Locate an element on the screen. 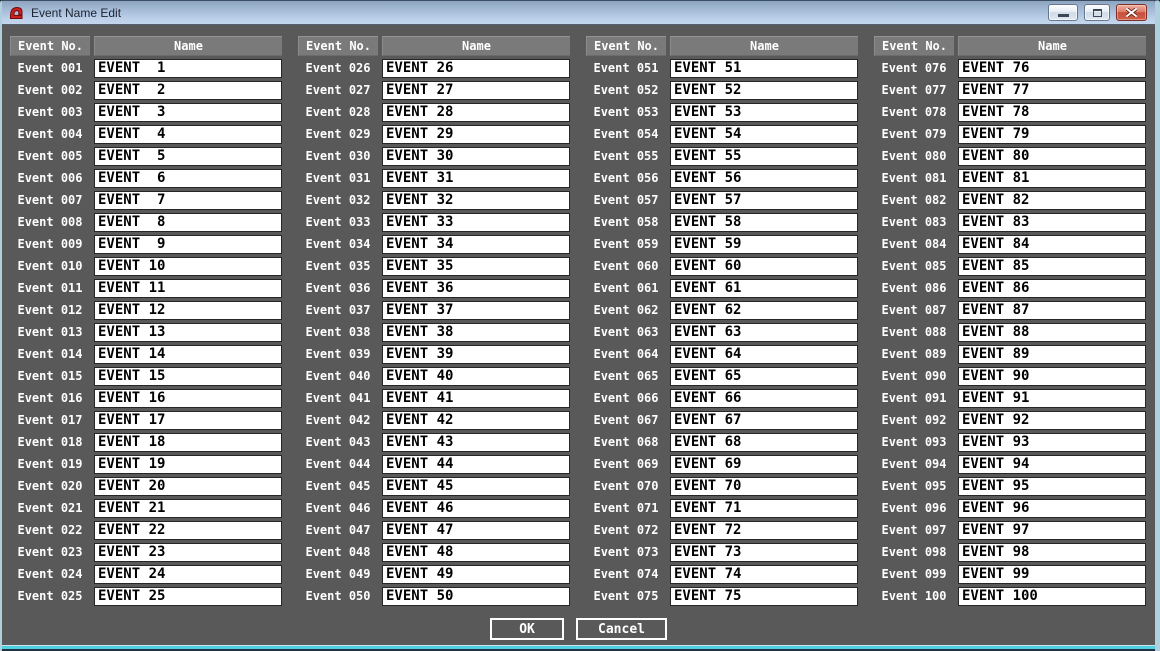  ok-button: OK is located at coordinates (527, 629).